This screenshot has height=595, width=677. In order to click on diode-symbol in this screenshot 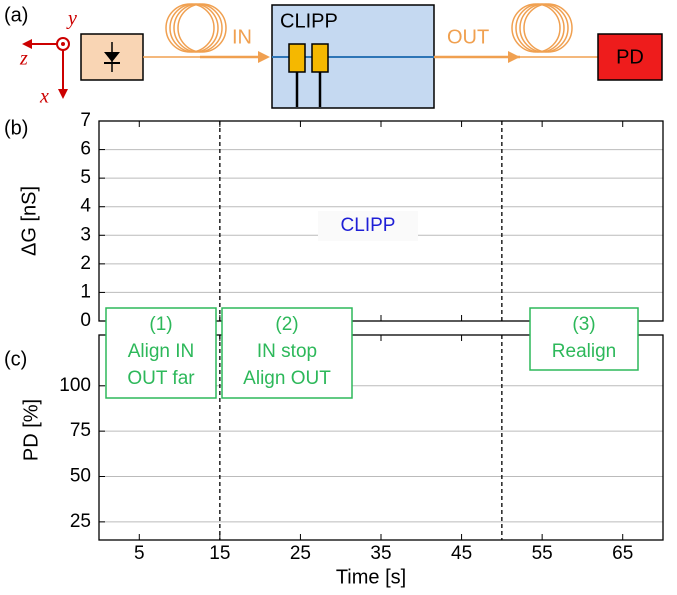, I will do `click(112, 57)`.